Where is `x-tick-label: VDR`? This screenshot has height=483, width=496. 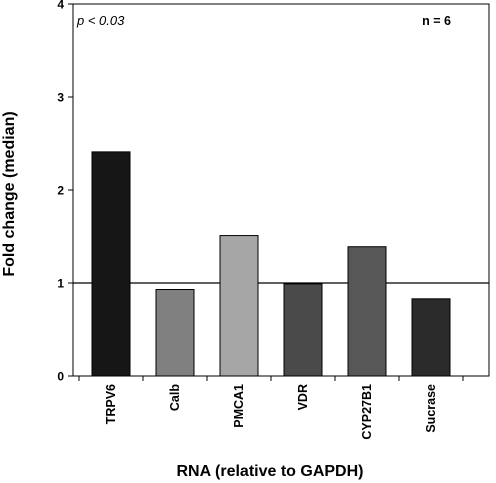 x-tick-label: VDR is located at coordinates (303, 397).